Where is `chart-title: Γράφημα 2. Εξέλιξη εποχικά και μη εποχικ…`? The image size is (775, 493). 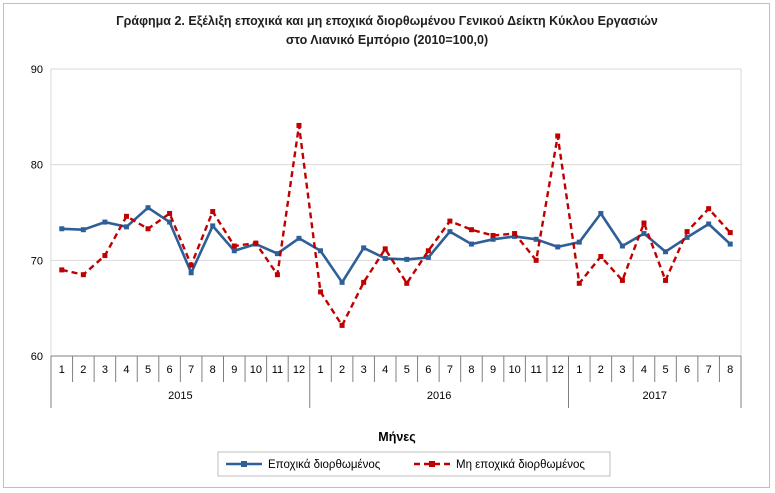 chart-title: Γράφημα 2. Εξέλιξη εποχικά και μη εποχικ… is located at coordinates (387, 21).